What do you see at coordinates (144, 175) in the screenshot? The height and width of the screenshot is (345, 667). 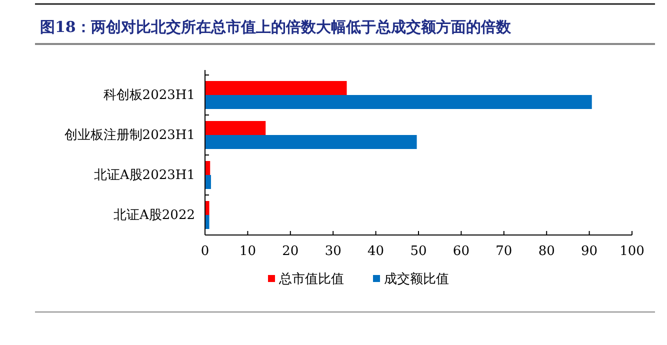 I see `y-tick-label: 北证A股2023H1` at bounding box center [144, 175].